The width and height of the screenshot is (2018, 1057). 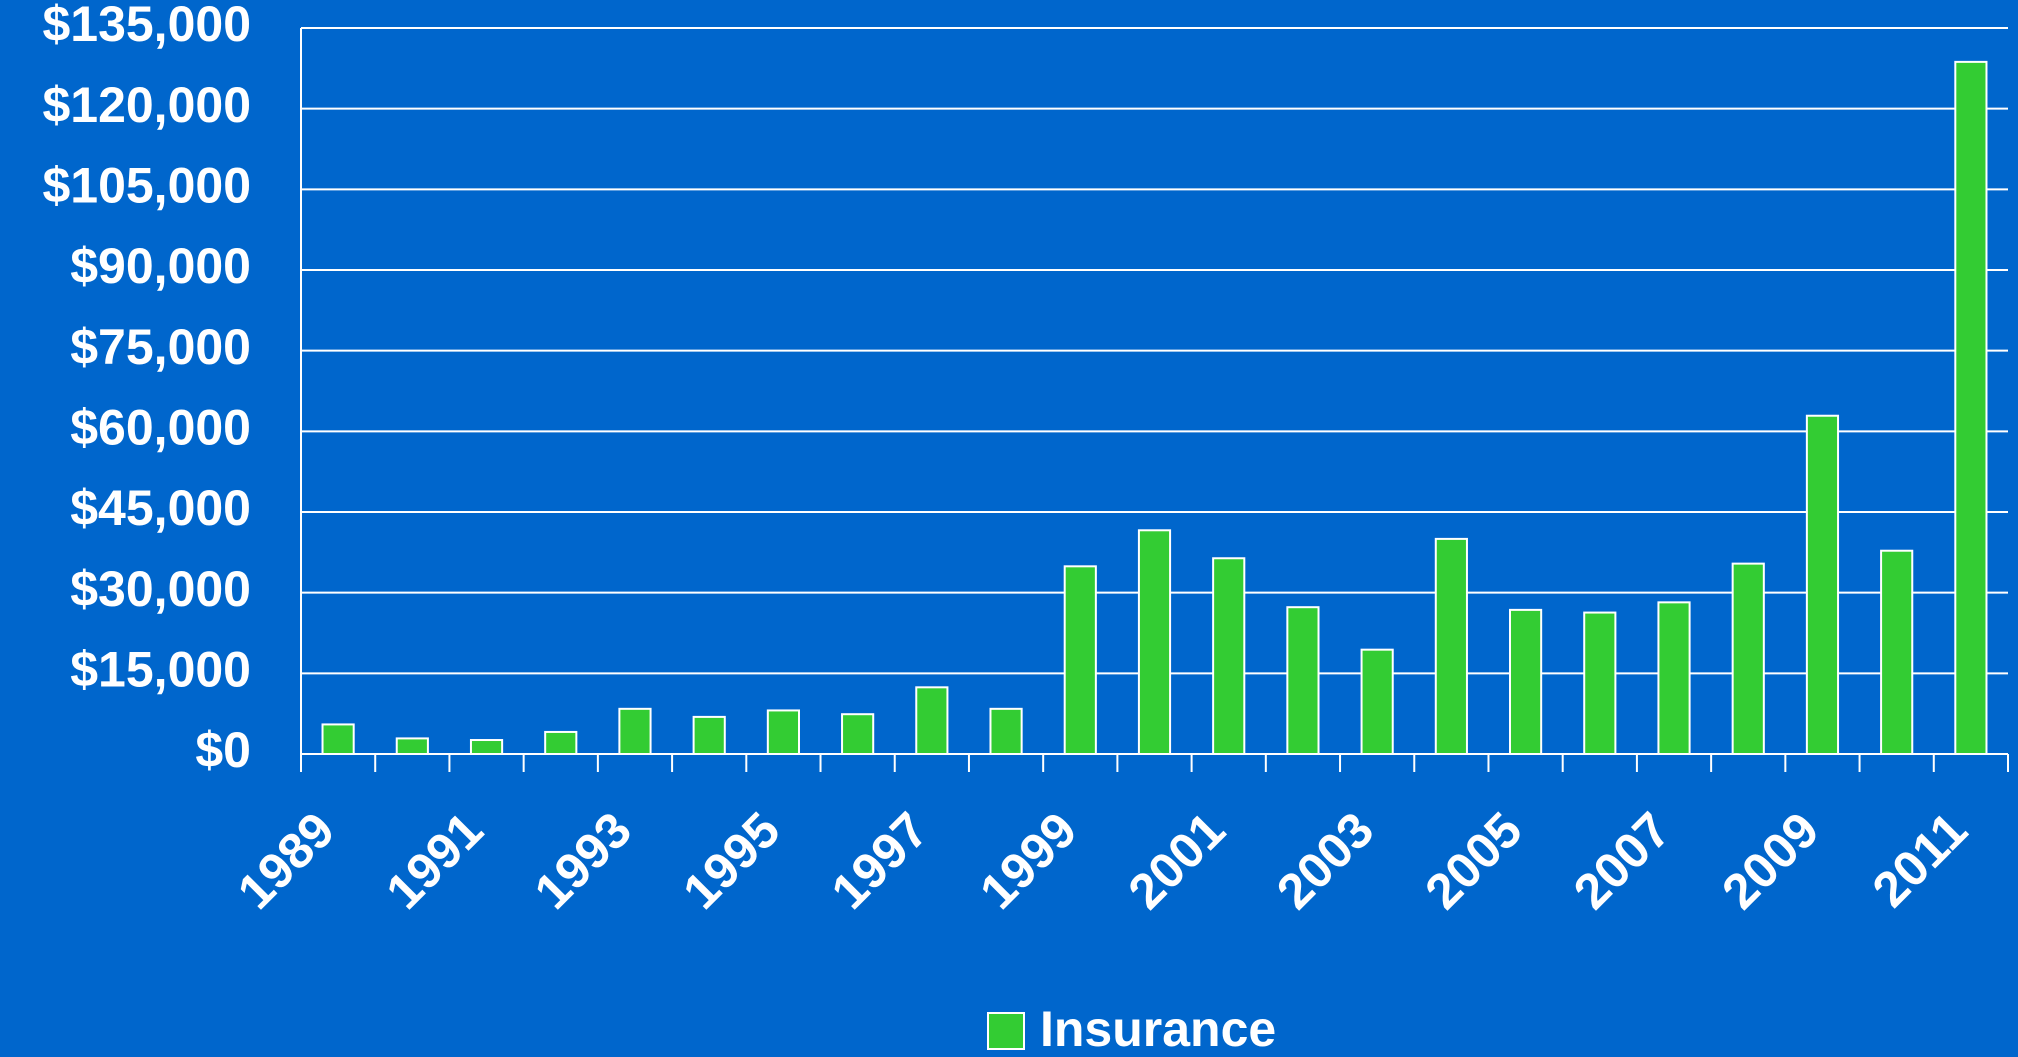 I want to click on y-tick-label: $0, so click(x=223, y=750).